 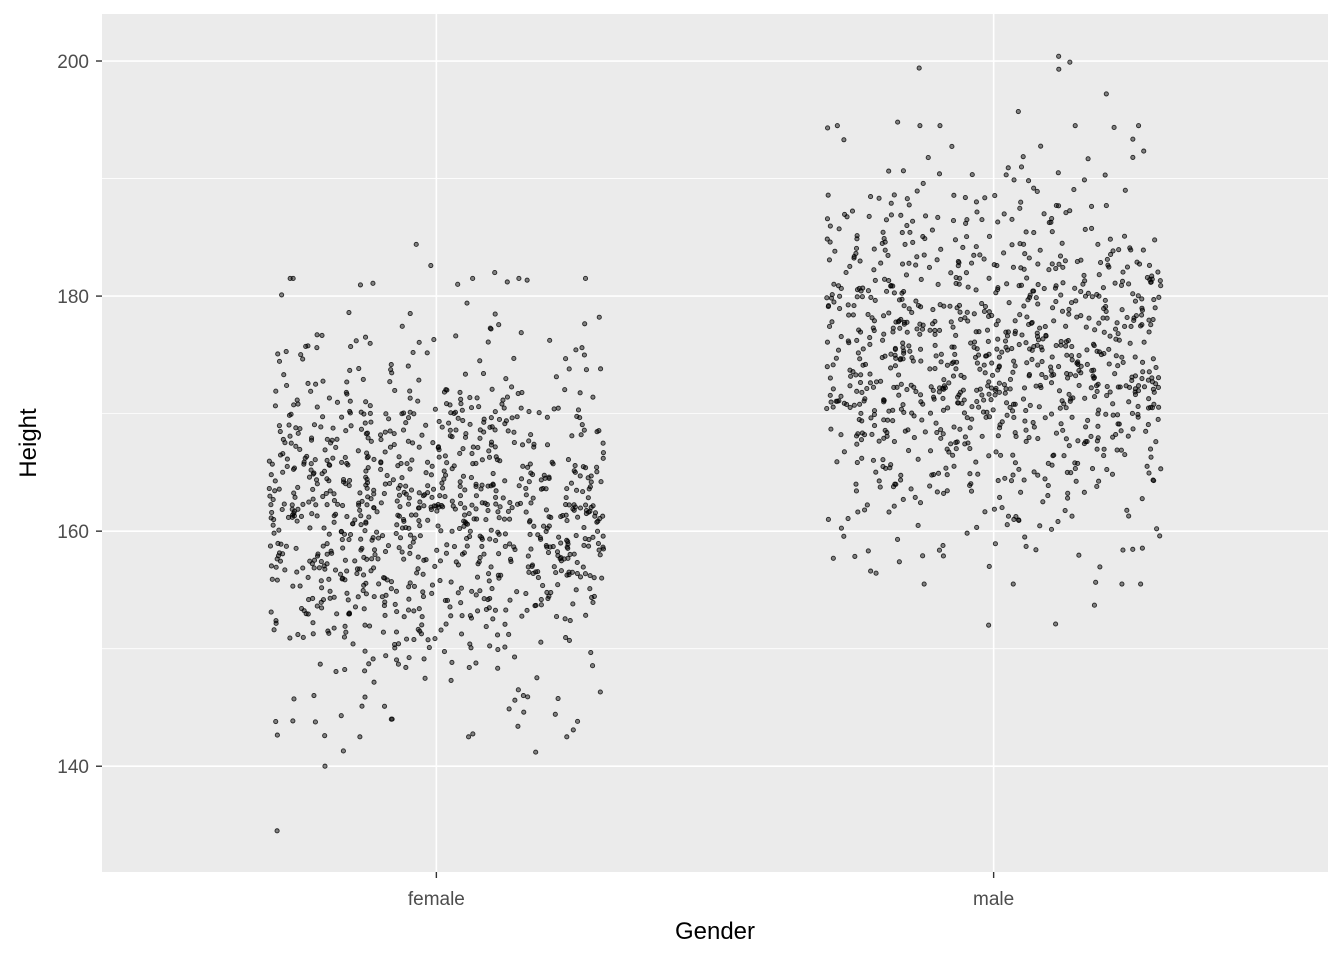 What do you see at coordinates (73, 62) in the screenshot?
I see `y-tick-label: 200` at bounding box center [73, 62].